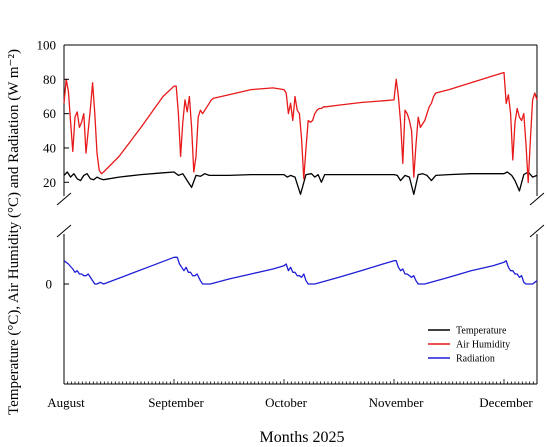  Describe the element at coordinates (49, 182) in the screenshot. I see `y-tick-label-upper: 20` at that location.